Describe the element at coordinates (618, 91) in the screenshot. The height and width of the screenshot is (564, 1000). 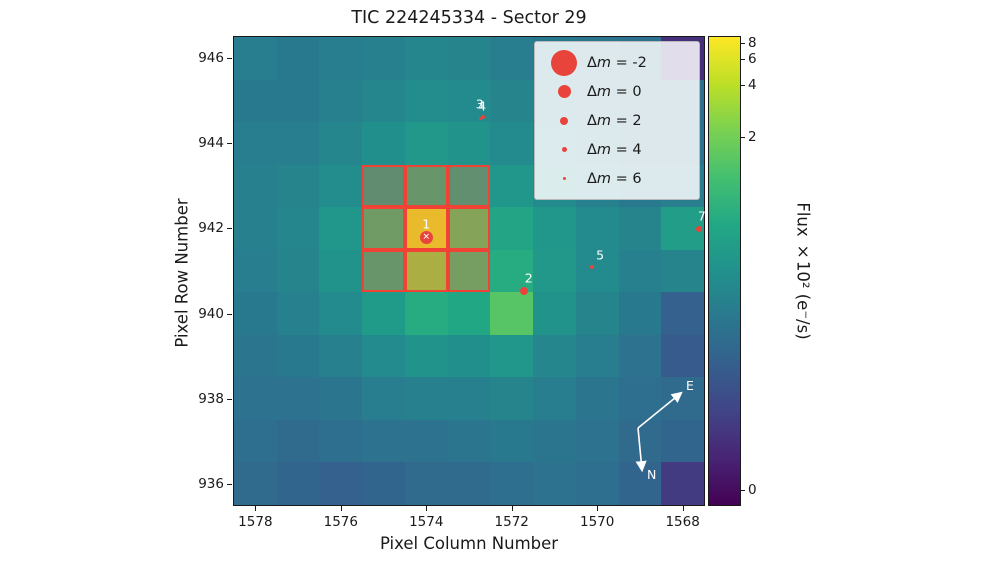
I see `legend-row: Δm = 0` at that location.